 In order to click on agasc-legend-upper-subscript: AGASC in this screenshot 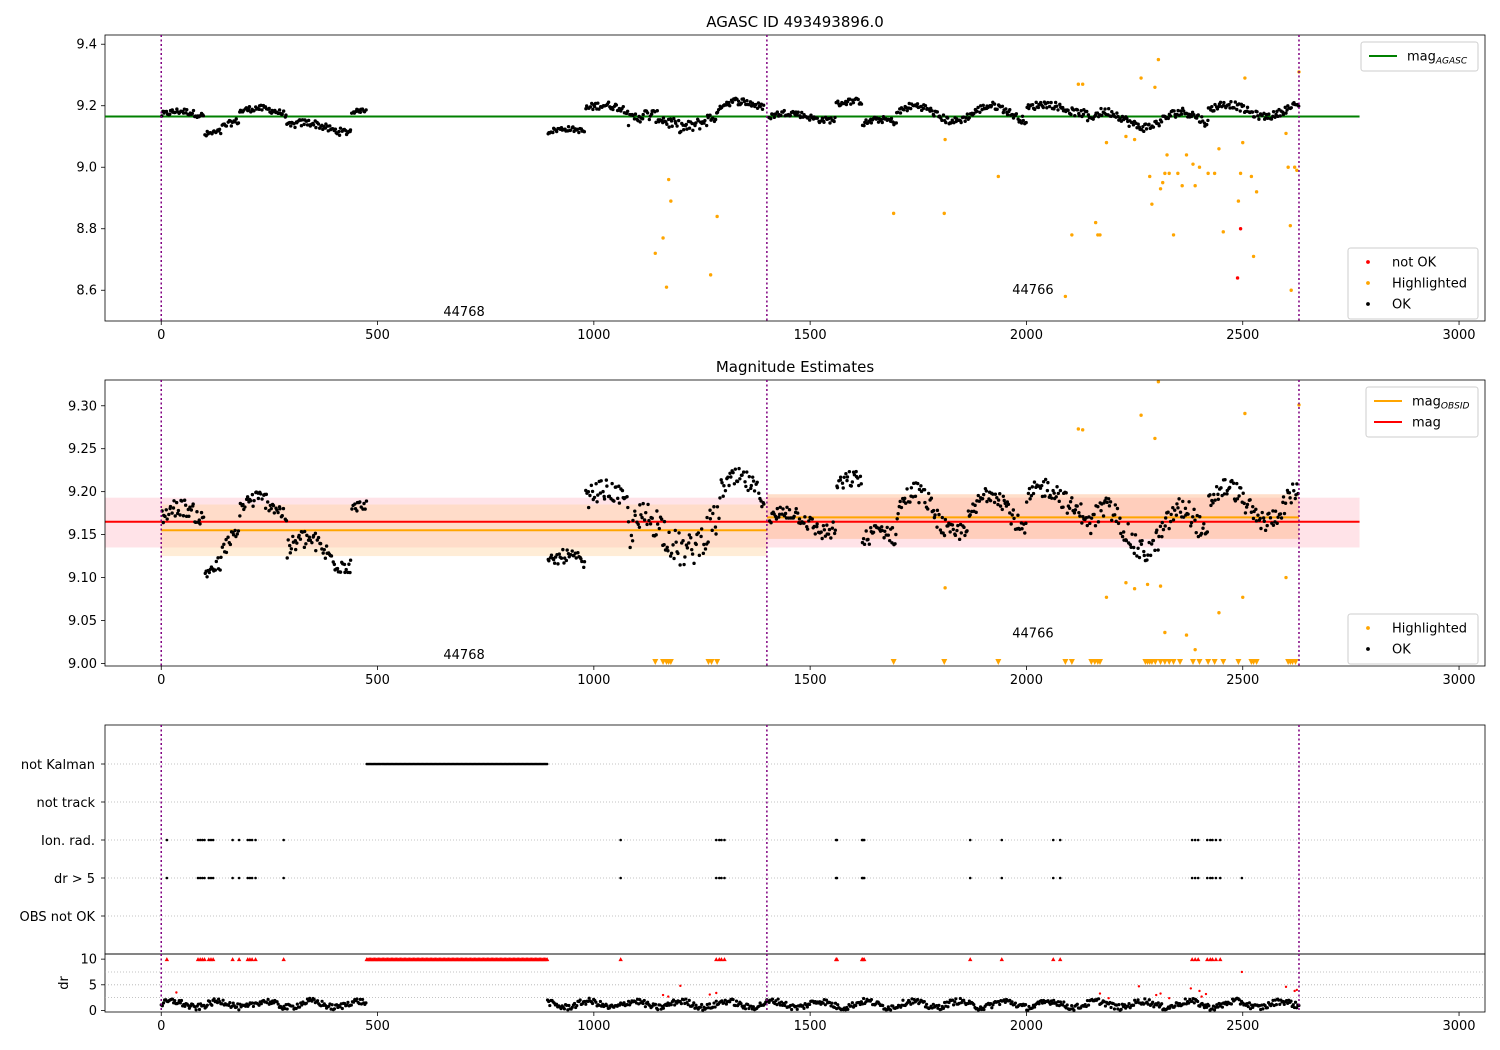, I will do `click(1451, 62)`.